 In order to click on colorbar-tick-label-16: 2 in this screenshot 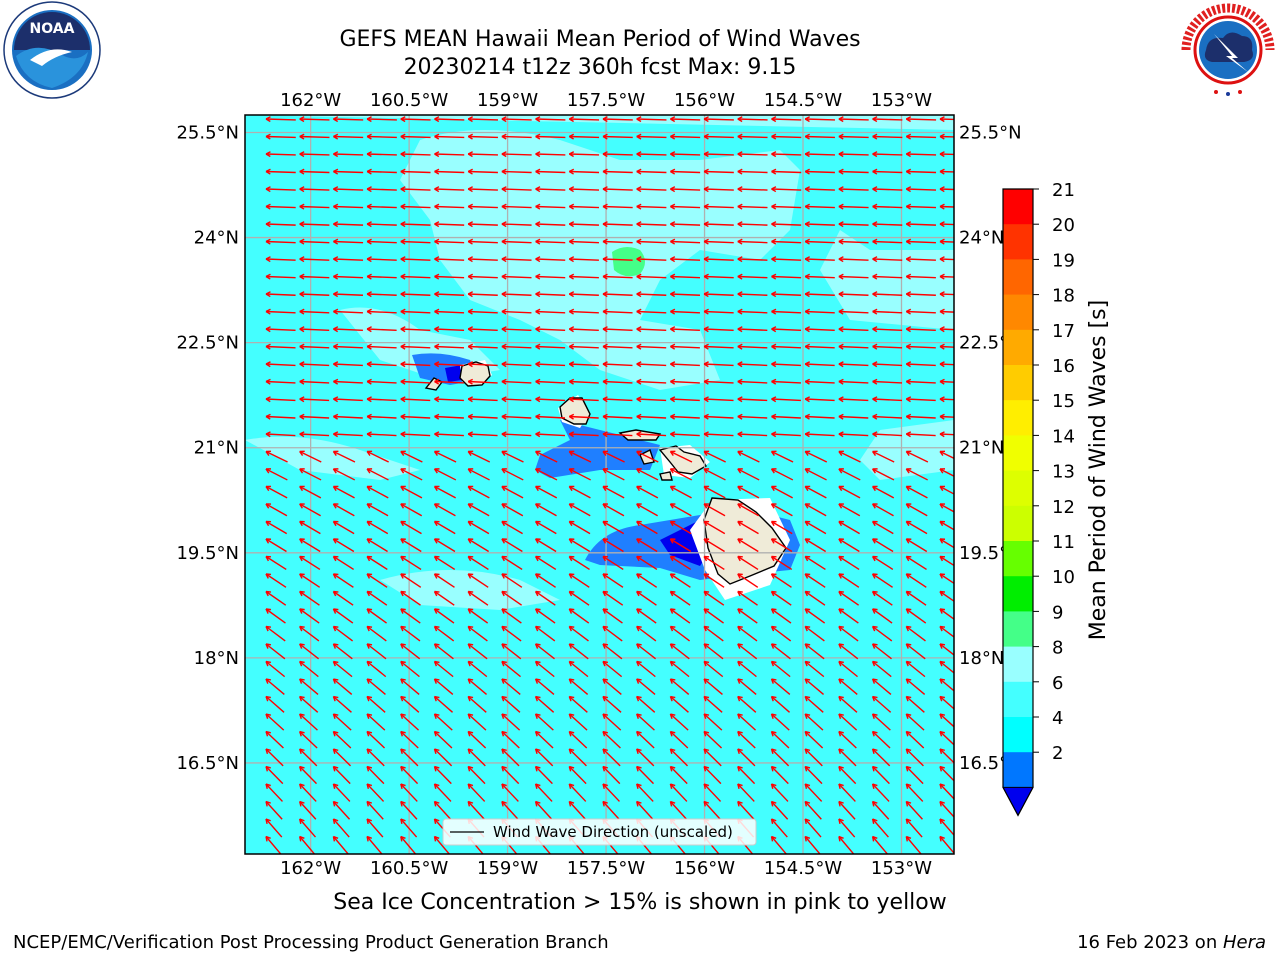, I will do `click(1057, 753)`.